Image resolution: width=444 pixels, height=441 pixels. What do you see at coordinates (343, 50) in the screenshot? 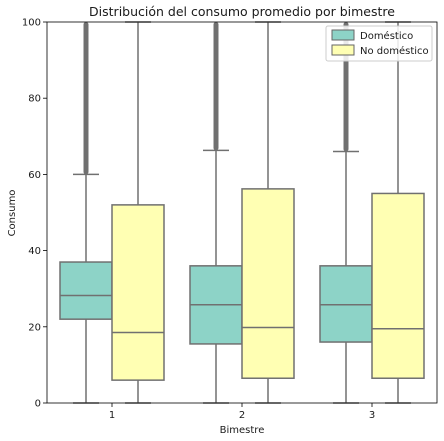
I see `legend-swatch-no-domestico` at bounding box center [343, 50].